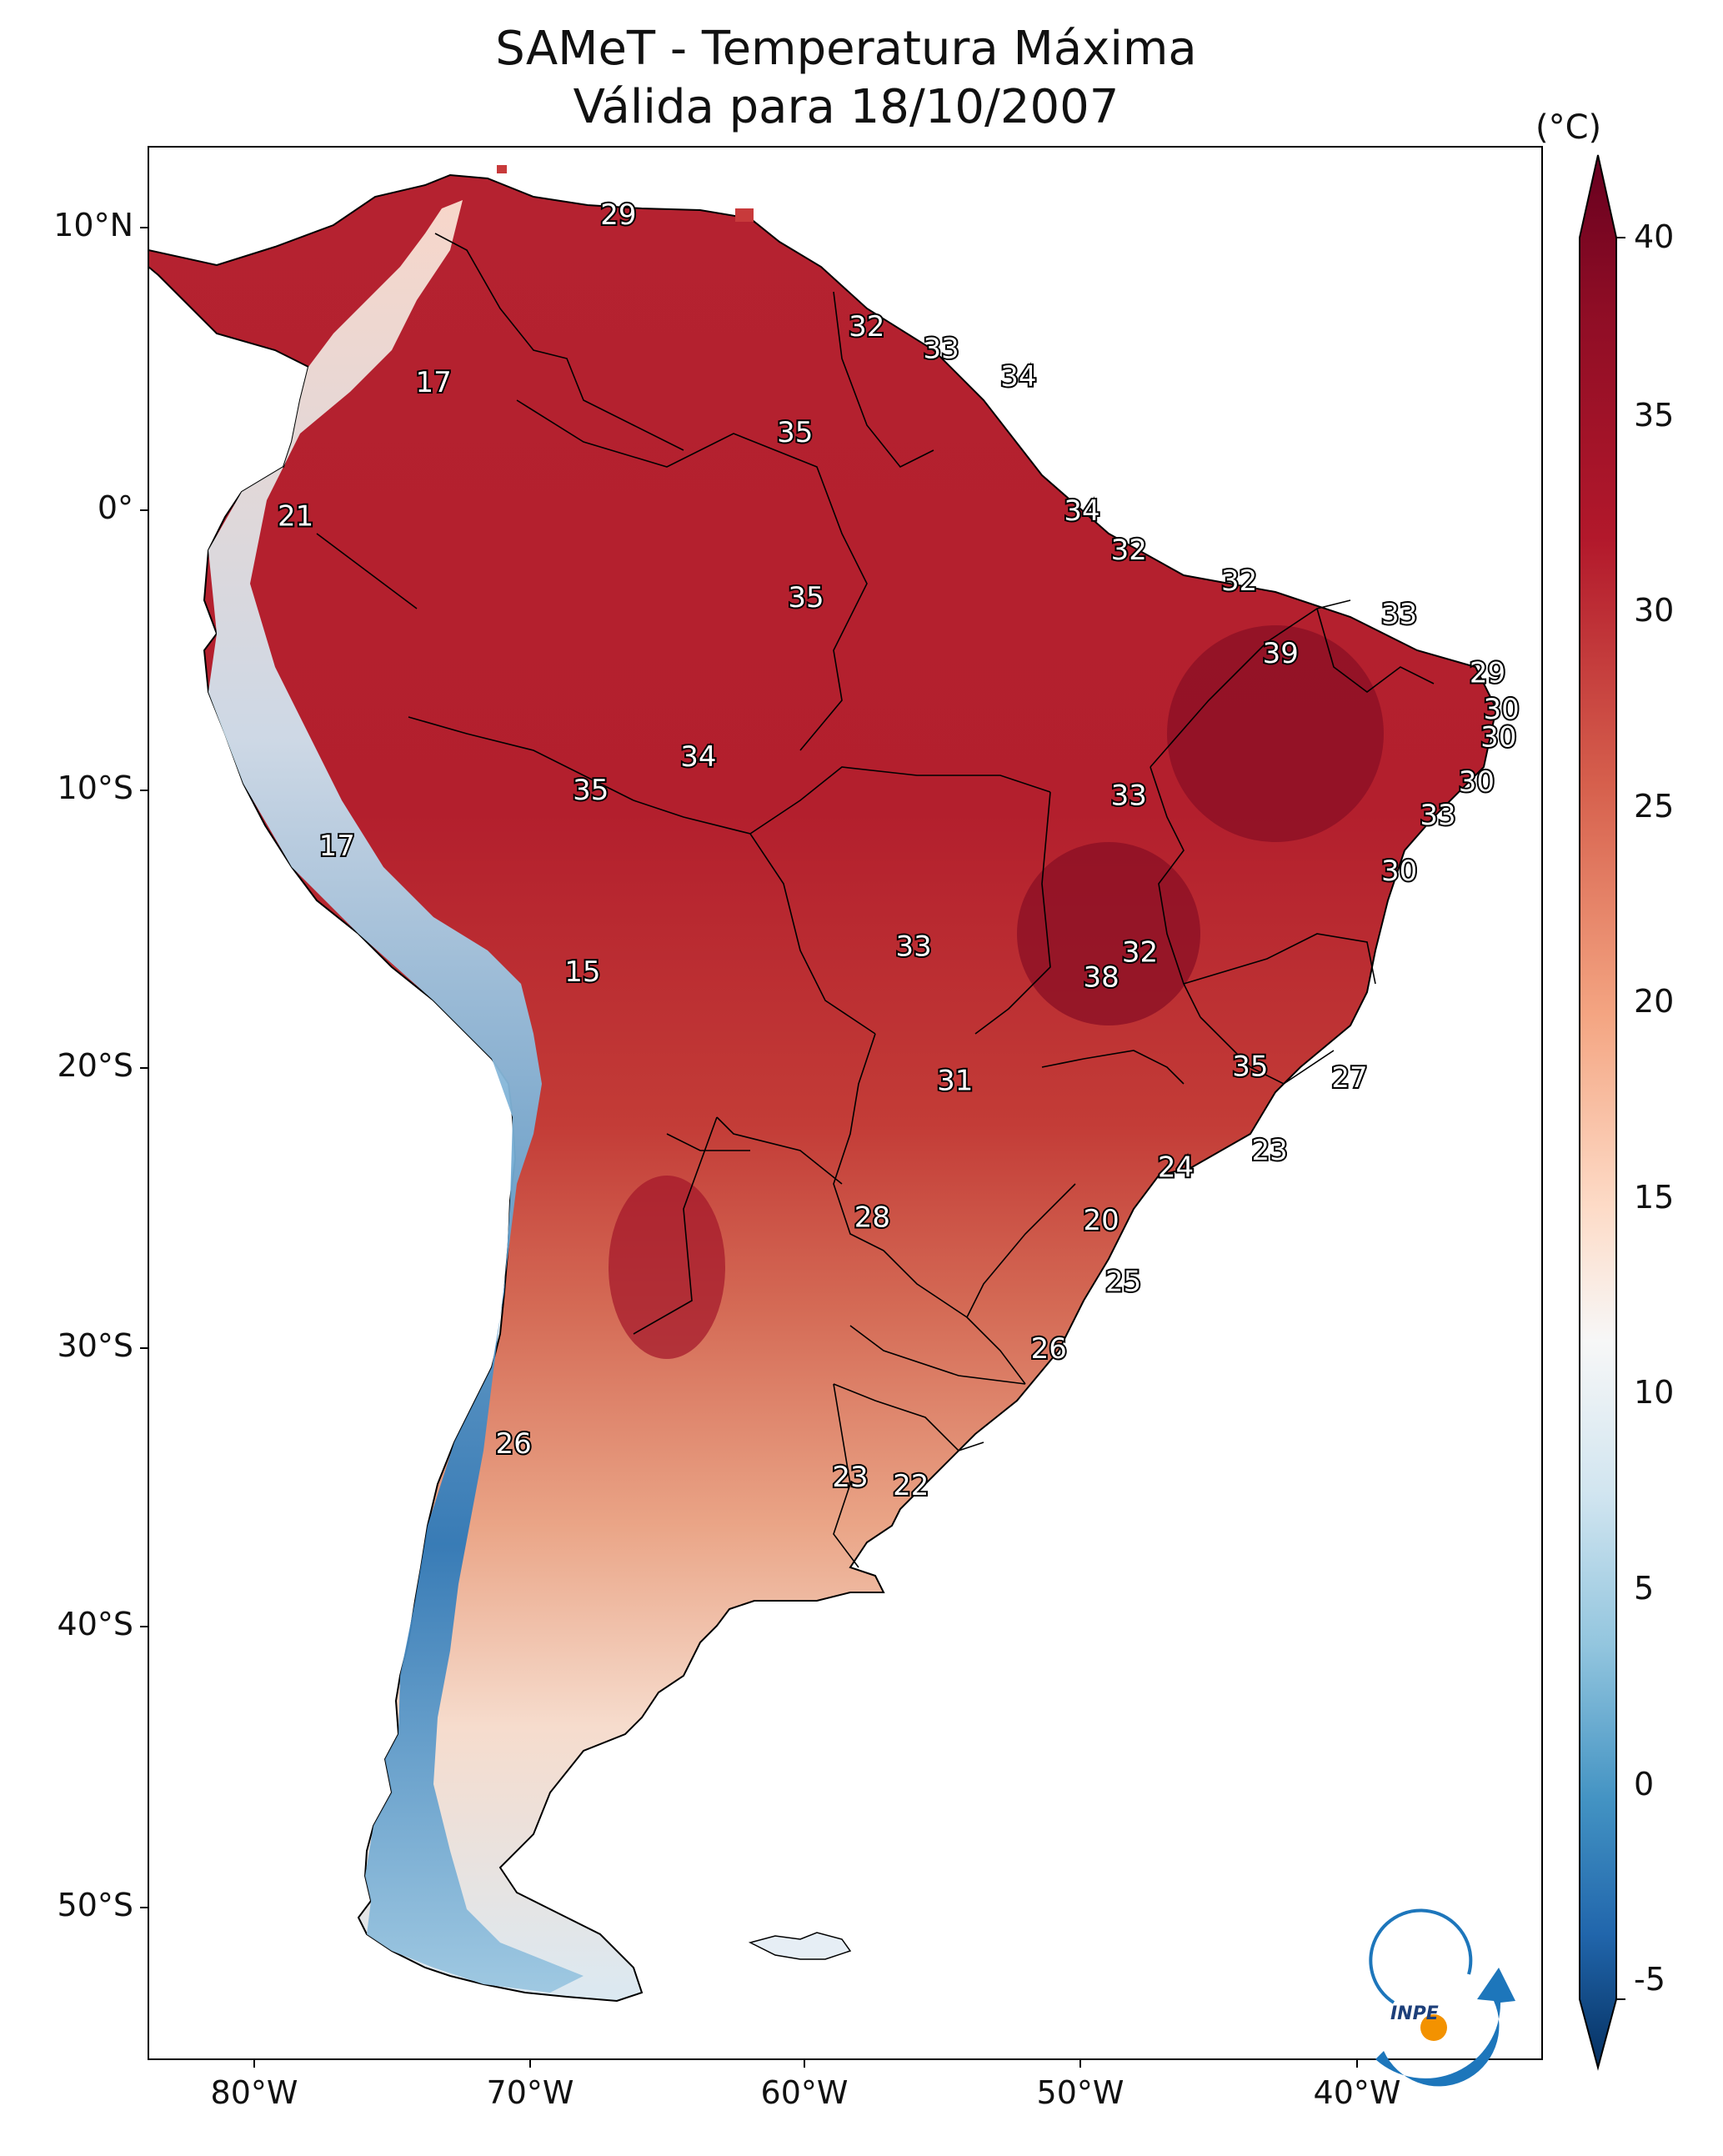  I want to click on colorbar-tick-20: 20, so click(1655, 1002).